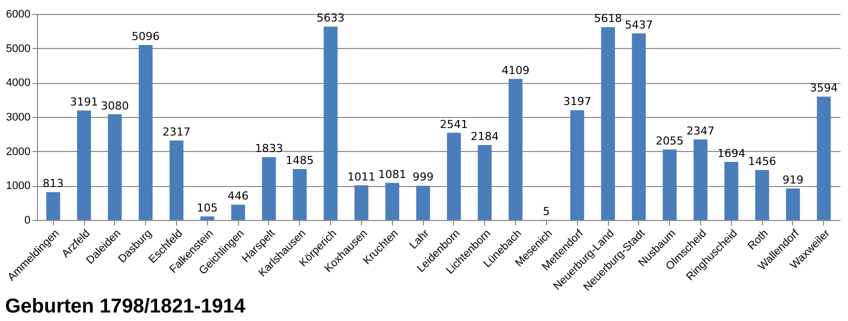 This screenshot has width=848, height=321. What do you see at coordinates (238, 196) in the screenshot?
I see `data-label: 446` at bounding box center [238, 196].